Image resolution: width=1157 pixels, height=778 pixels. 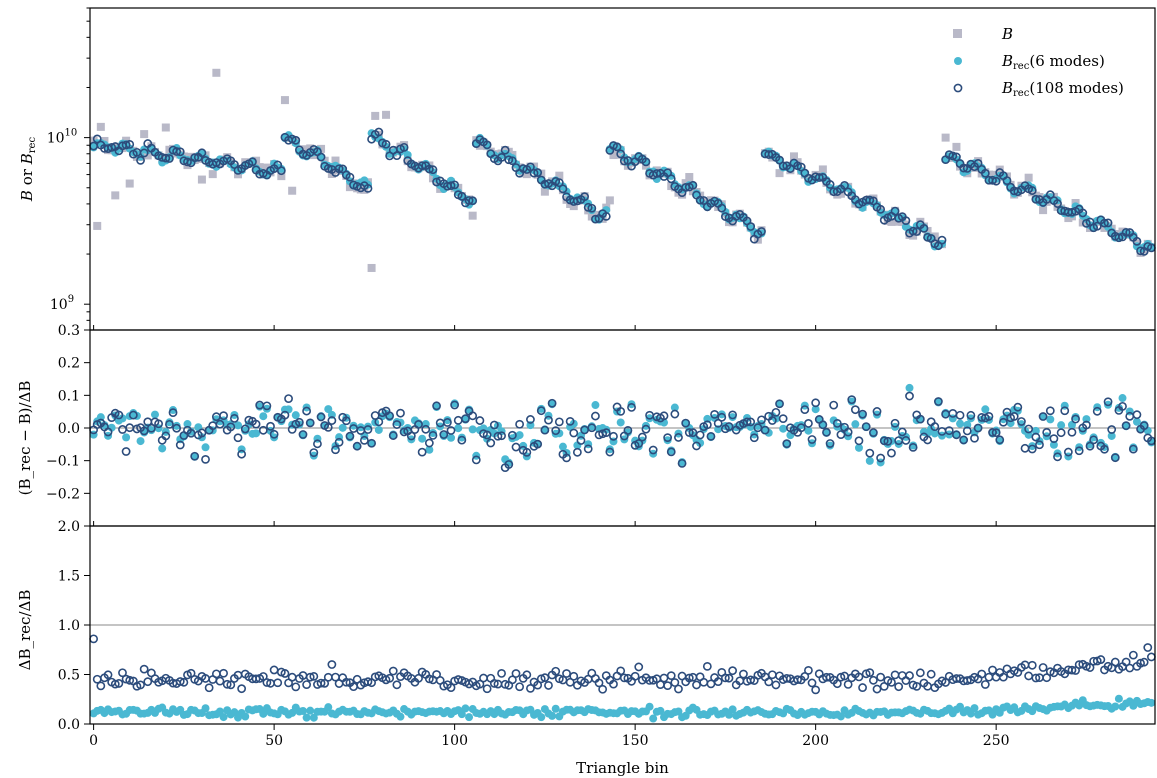 I want to click on ratio-rec108-markers, so click(x=622, y=664).